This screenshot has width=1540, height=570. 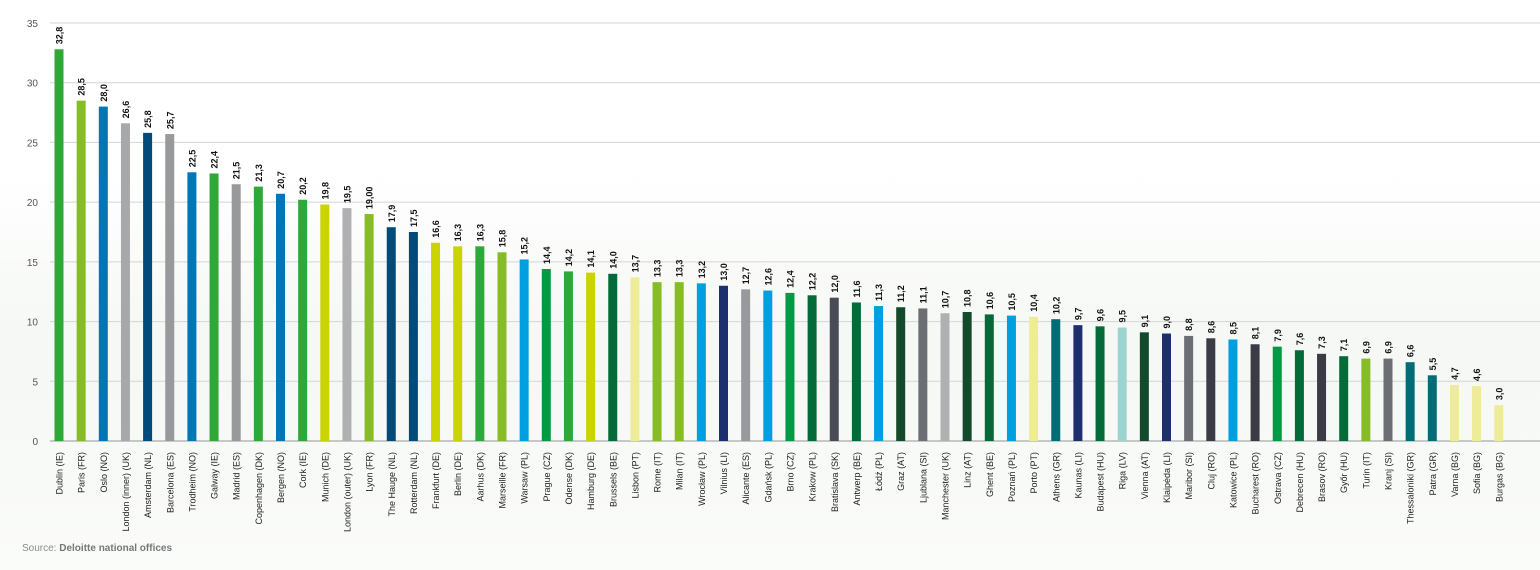 What do you see at coordinates (325, 477) in the screenshot?
I see `category-label: Munich (DE)` at bounding box center [325, 477].